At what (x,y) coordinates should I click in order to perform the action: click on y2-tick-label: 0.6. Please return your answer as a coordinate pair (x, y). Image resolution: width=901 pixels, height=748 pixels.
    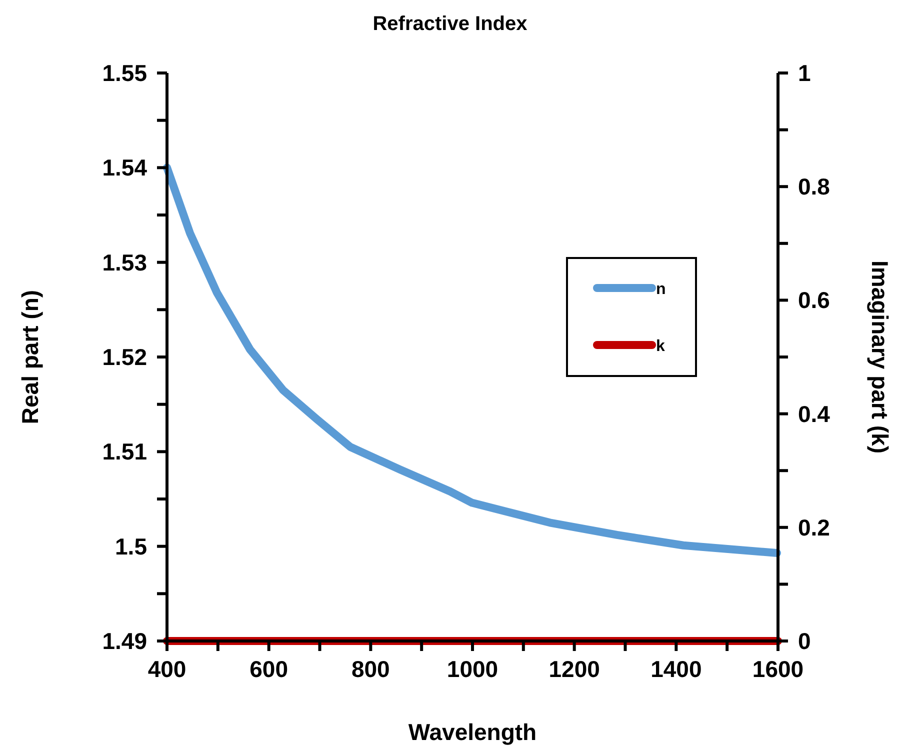
    Looking at the image, I should click on (814, 300).